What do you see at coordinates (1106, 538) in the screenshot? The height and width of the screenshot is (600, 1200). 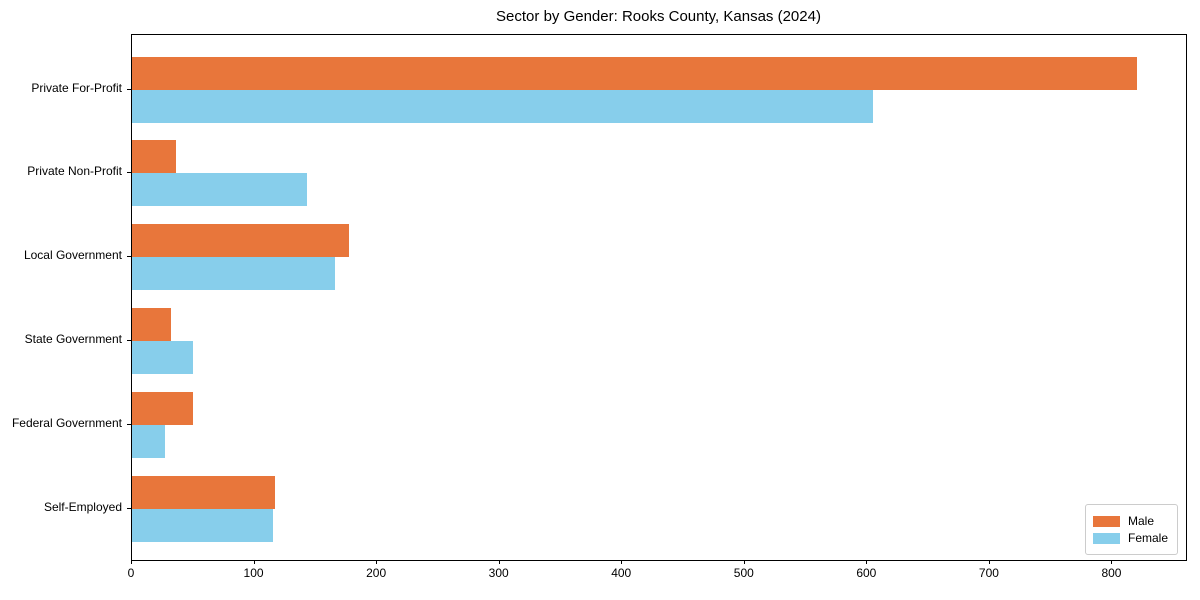 I see `legend-swatch-female` at bounding box center [1106, 538].